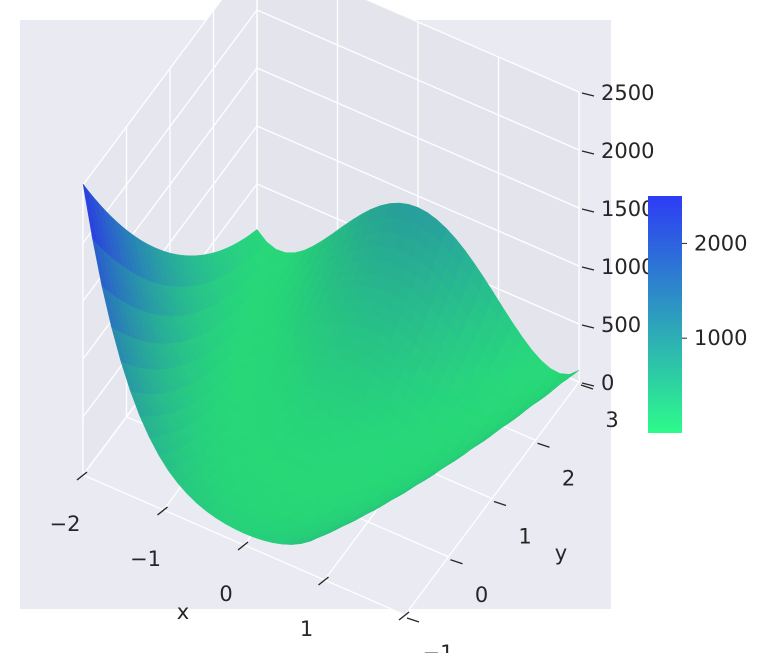 The image size is (769, 653). I want to click on x-tick-label: 1, so click(306, 629).